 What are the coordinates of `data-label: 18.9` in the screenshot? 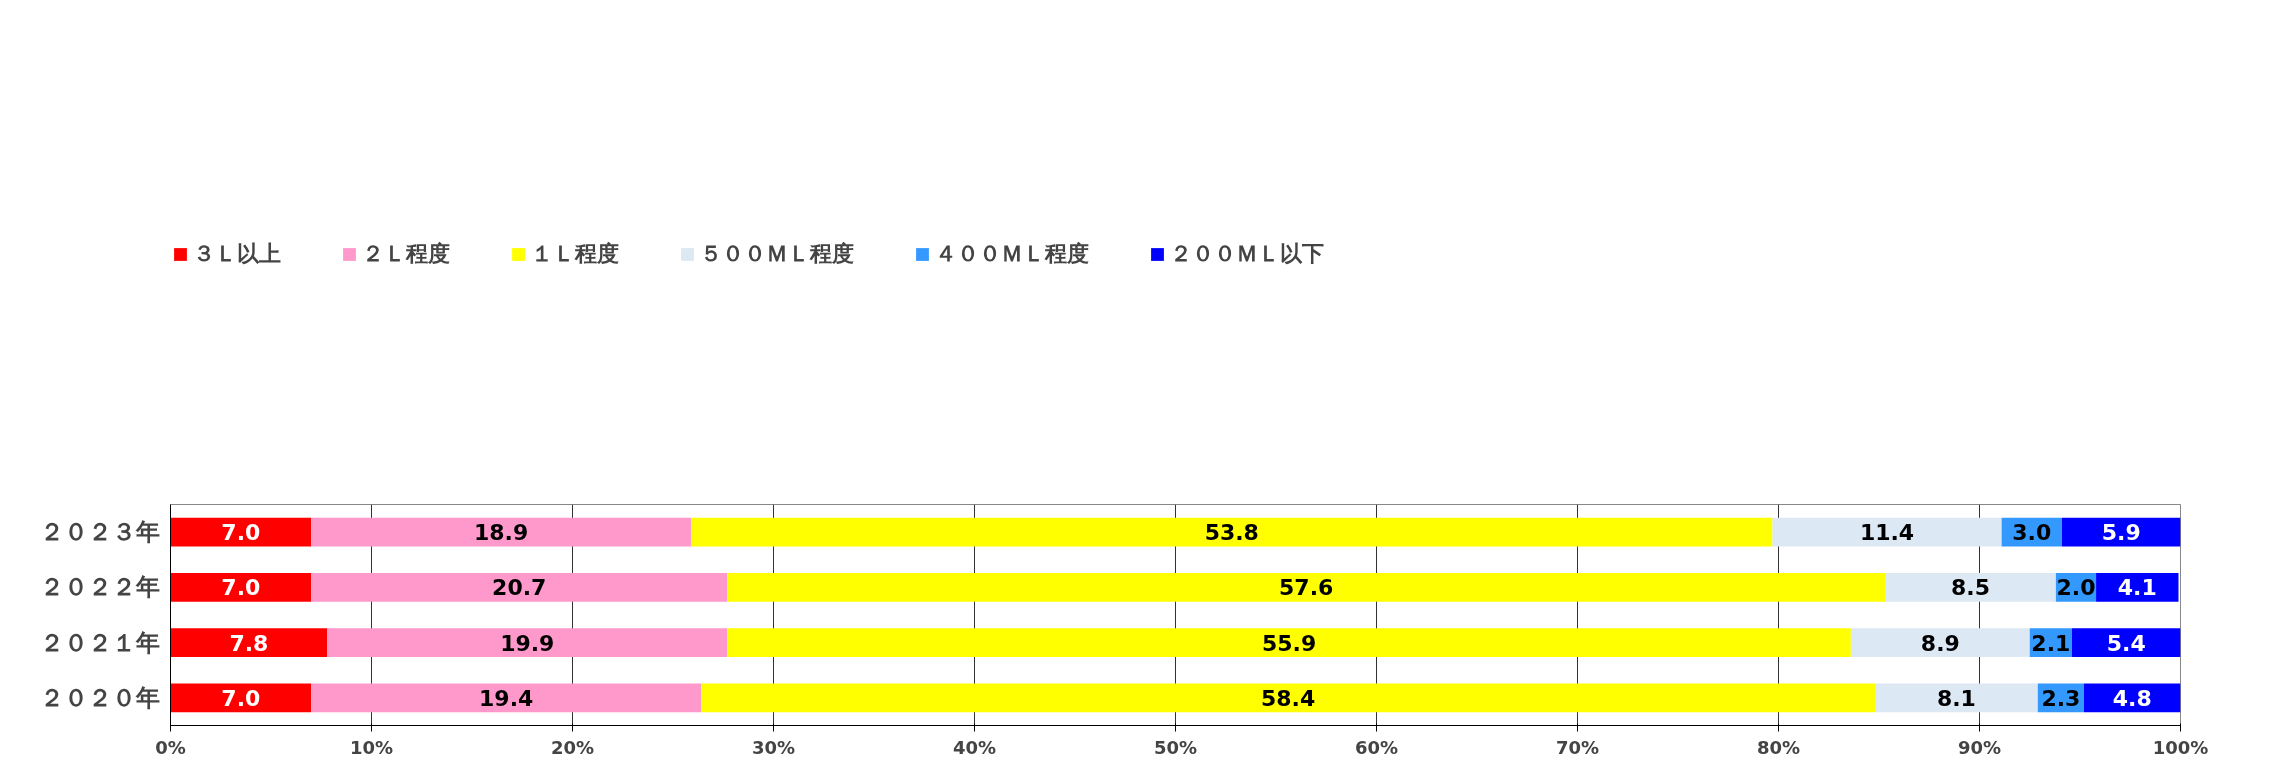 It's located at (501, 533).